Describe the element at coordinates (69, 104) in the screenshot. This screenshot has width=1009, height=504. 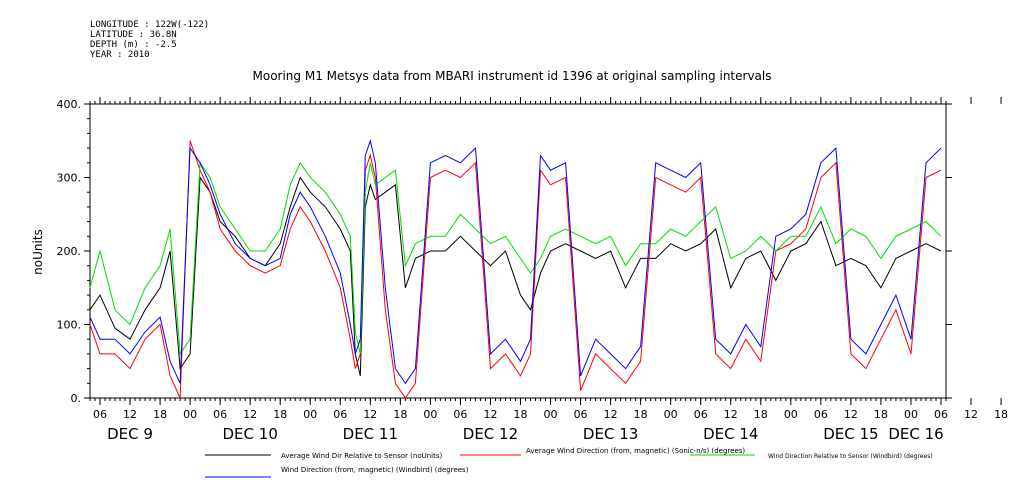
I see `y-tick-label: 400.` at that location.